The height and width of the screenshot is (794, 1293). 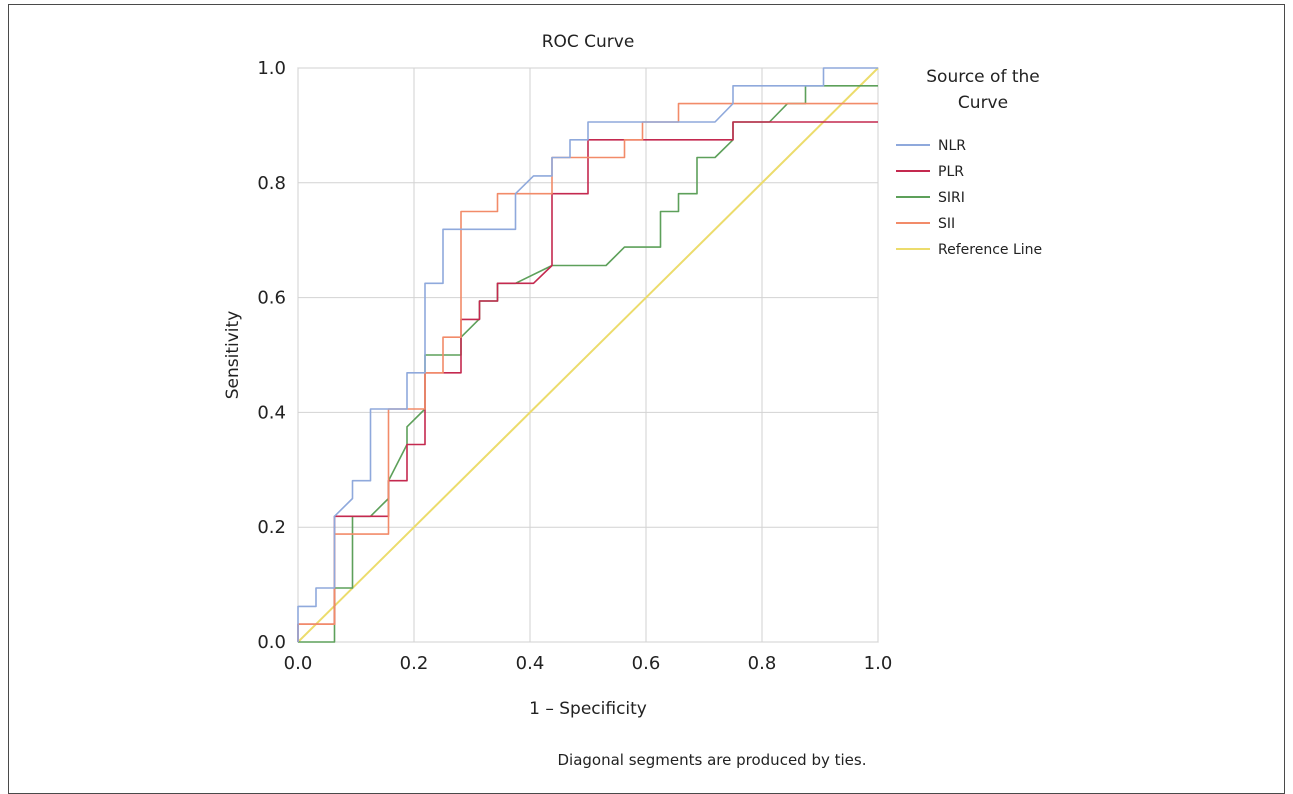 I want to click on legend-label-plr: PLR, so click(x=951, y=172).